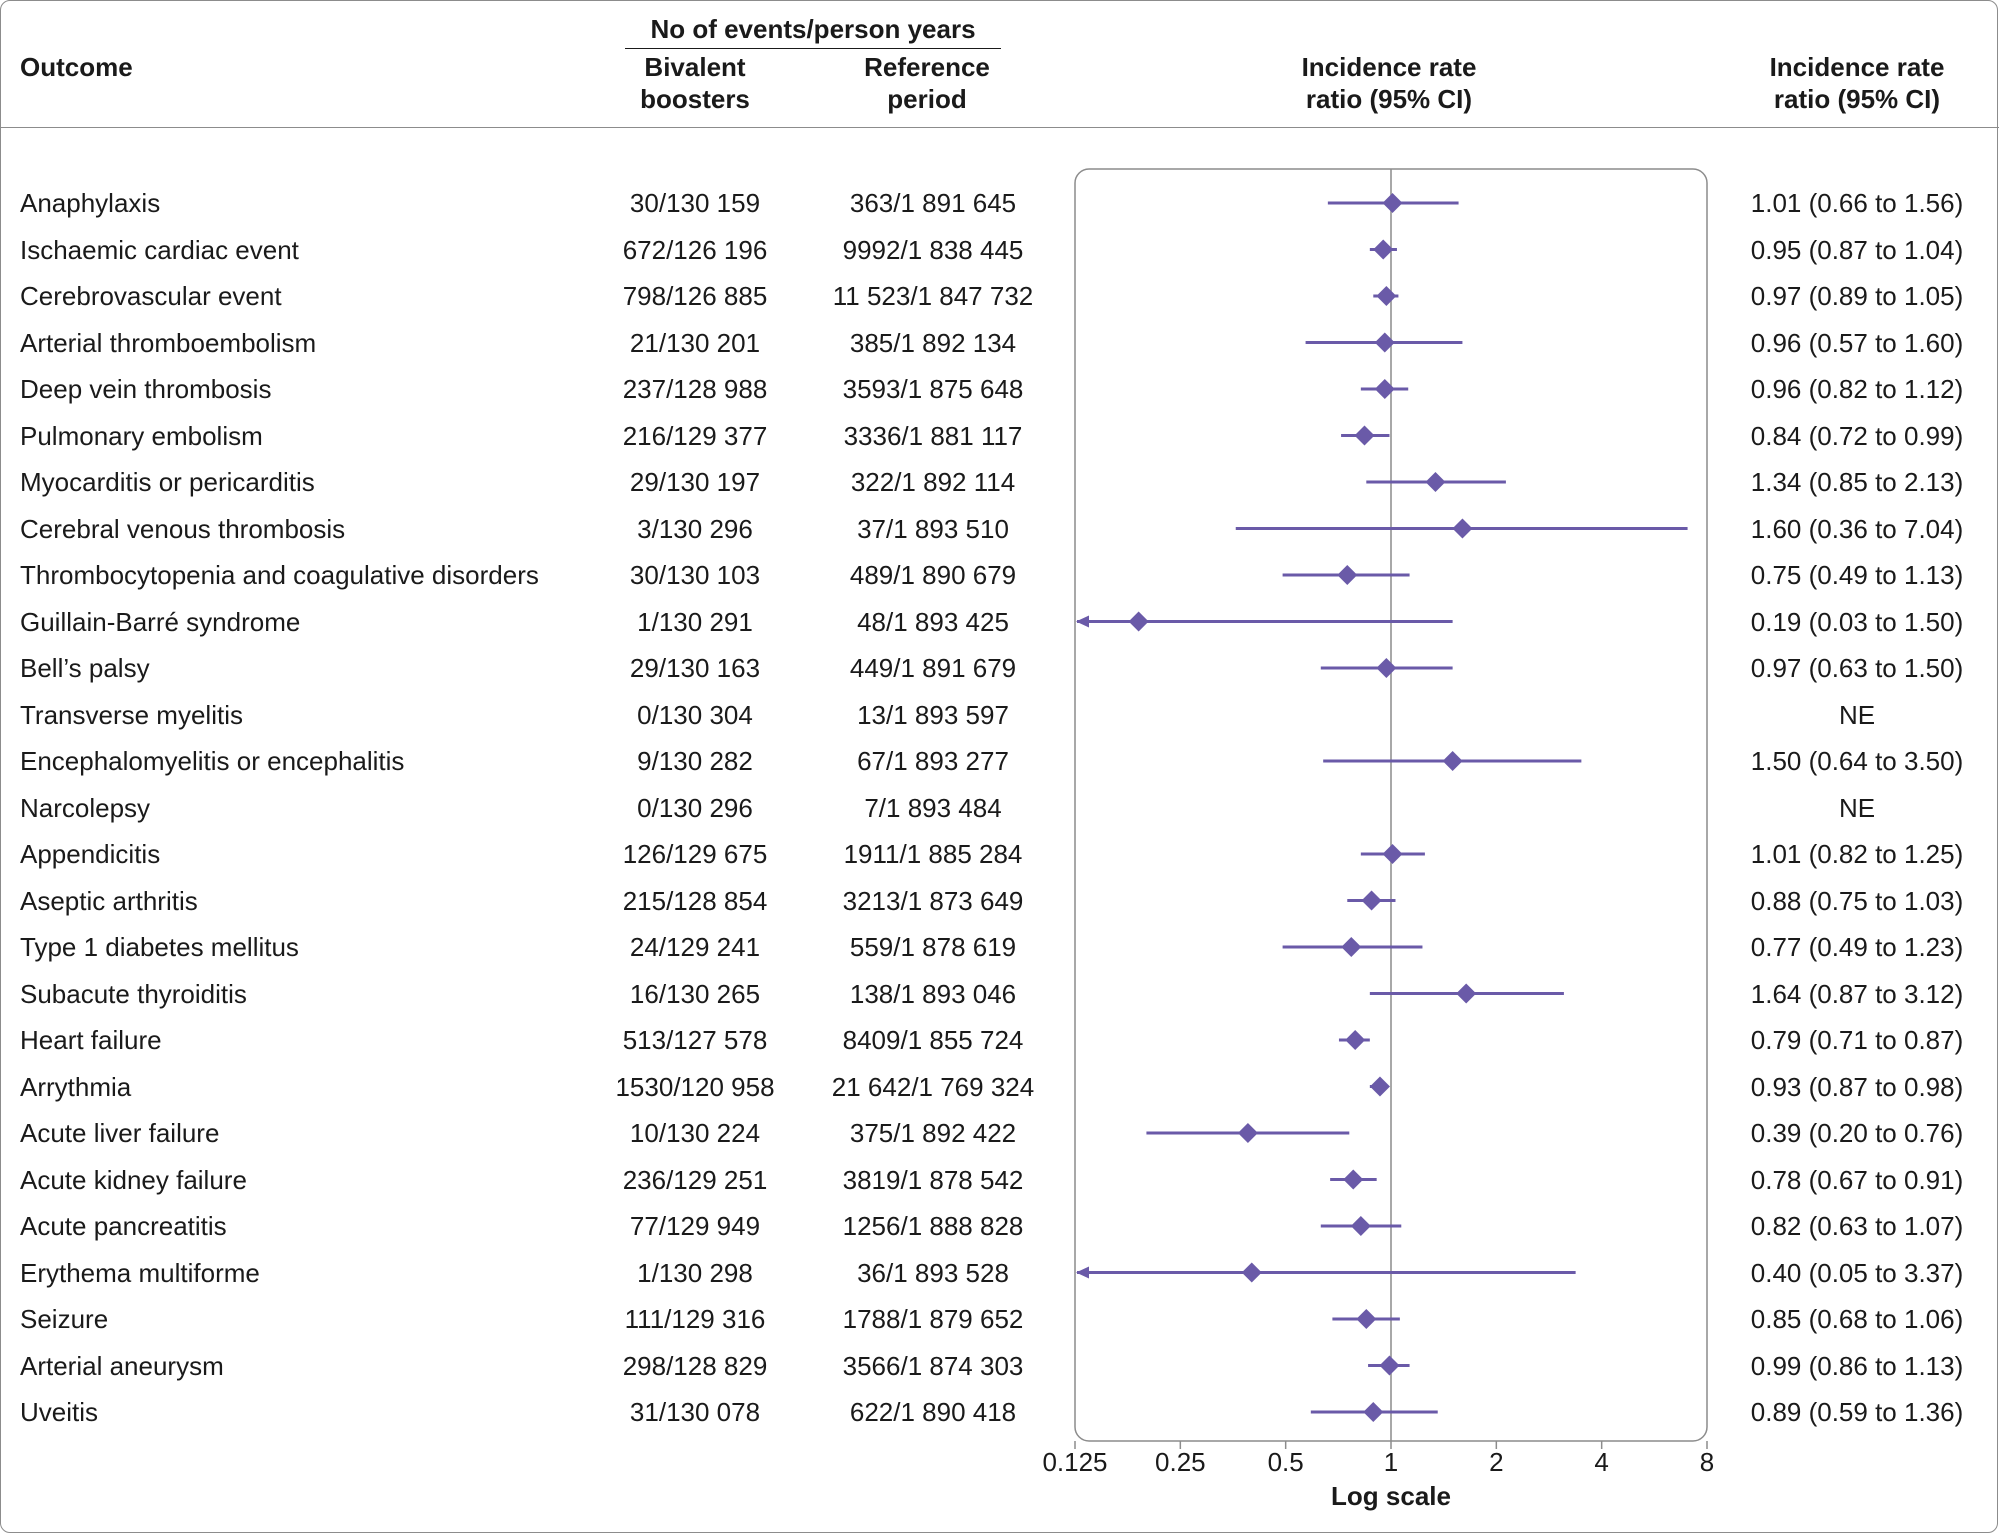 The image size is (2000, 1535). Describe the element at coordinates (1857, 389) in the screenshot. I see `irr-value-cell: 0.96 (0.82 to 1.12)` at that location.